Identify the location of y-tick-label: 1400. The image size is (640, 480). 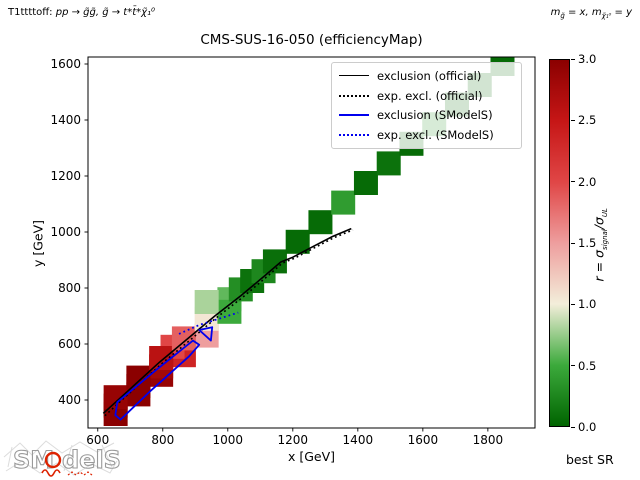
(65, 120).